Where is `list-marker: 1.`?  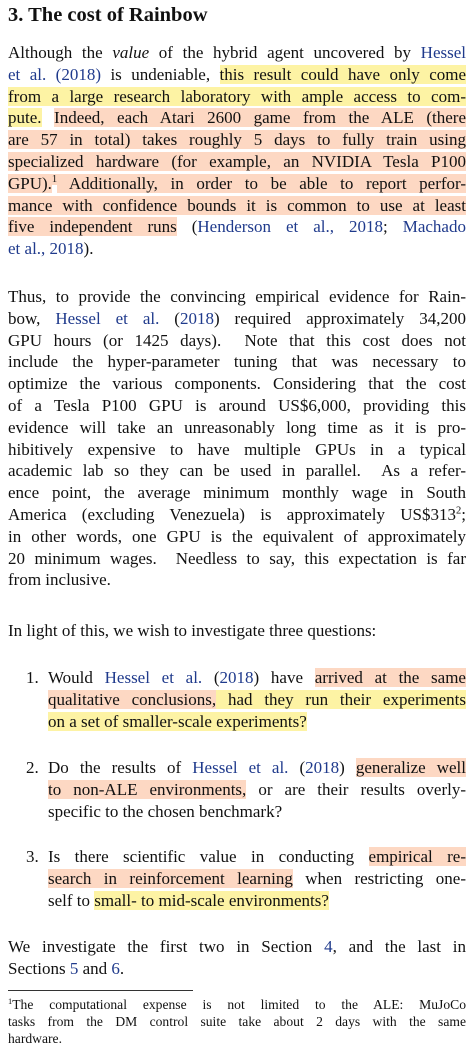
list-marker: 1. is located at coordinates (32, 677).